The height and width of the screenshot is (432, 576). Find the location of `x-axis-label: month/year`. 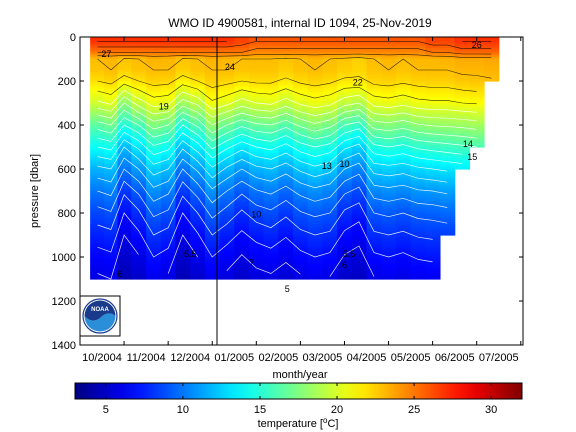

x-axis-label: month/year is located at coordinates (299, 375).